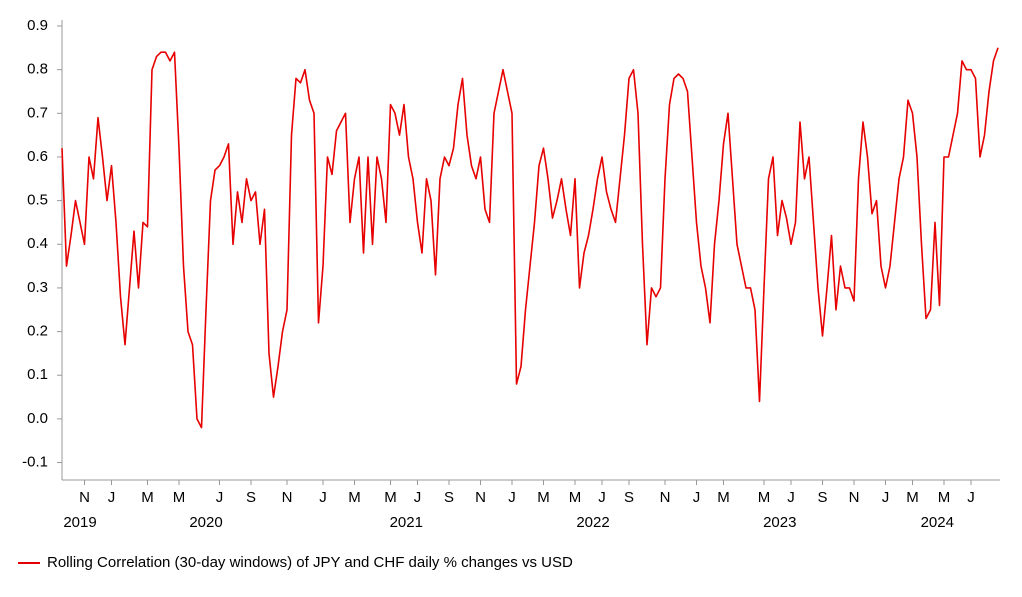  What do you see at coordinates (37, 243) in the screenshot?
I see `y-tick-label: 0.4` at bounding box center [37, 243].